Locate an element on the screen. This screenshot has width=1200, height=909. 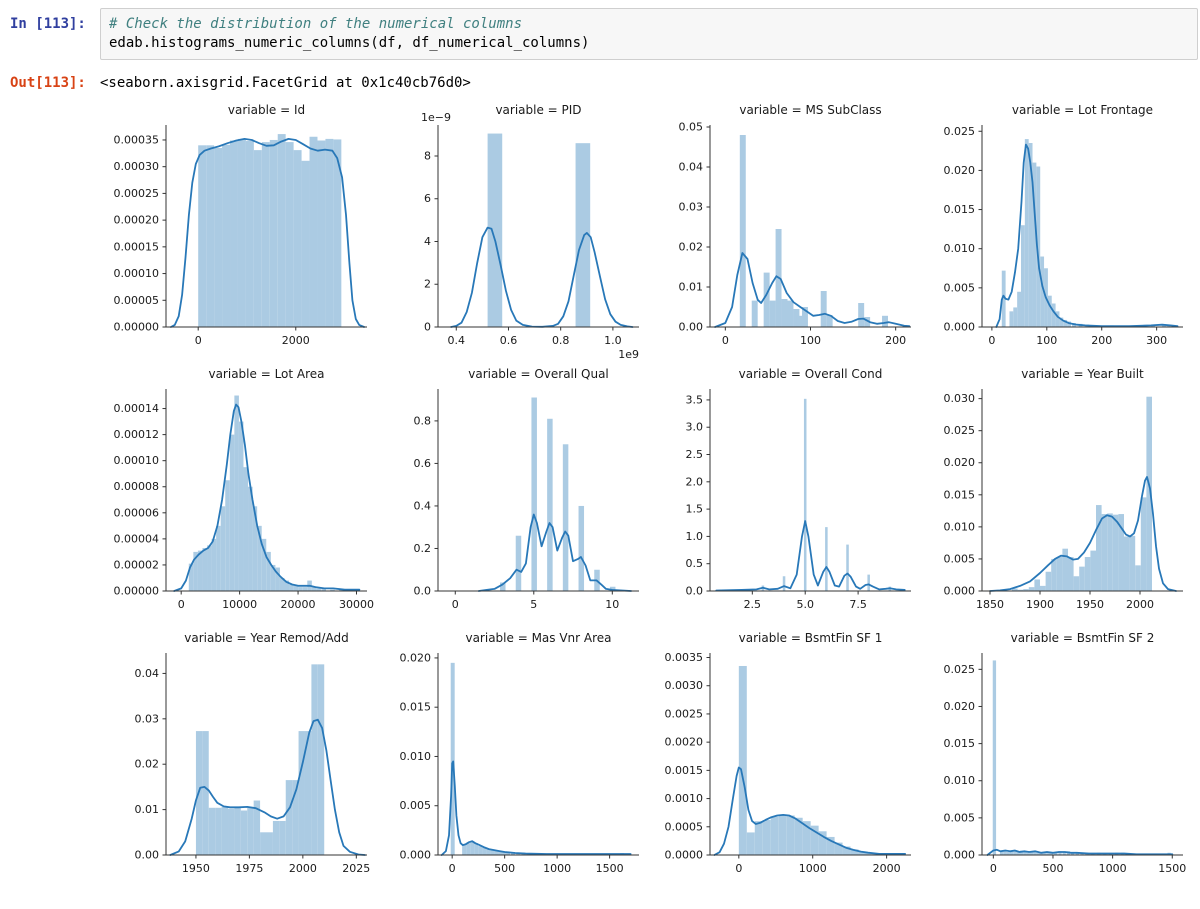
svg-text: 0.04 is located at coordinates (691, 167).